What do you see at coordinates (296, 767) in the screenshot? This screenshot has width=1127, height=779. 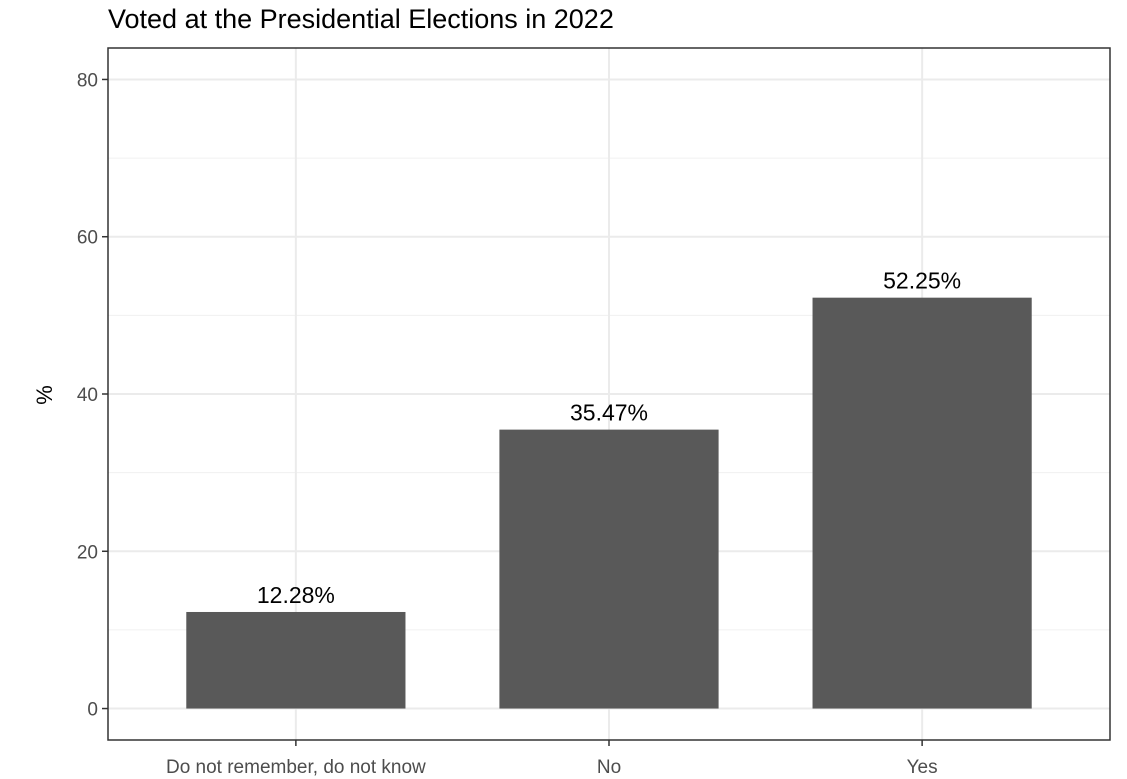 I see `x-tick-label: Do not remember, do not know` at bounding box center [296, 767].